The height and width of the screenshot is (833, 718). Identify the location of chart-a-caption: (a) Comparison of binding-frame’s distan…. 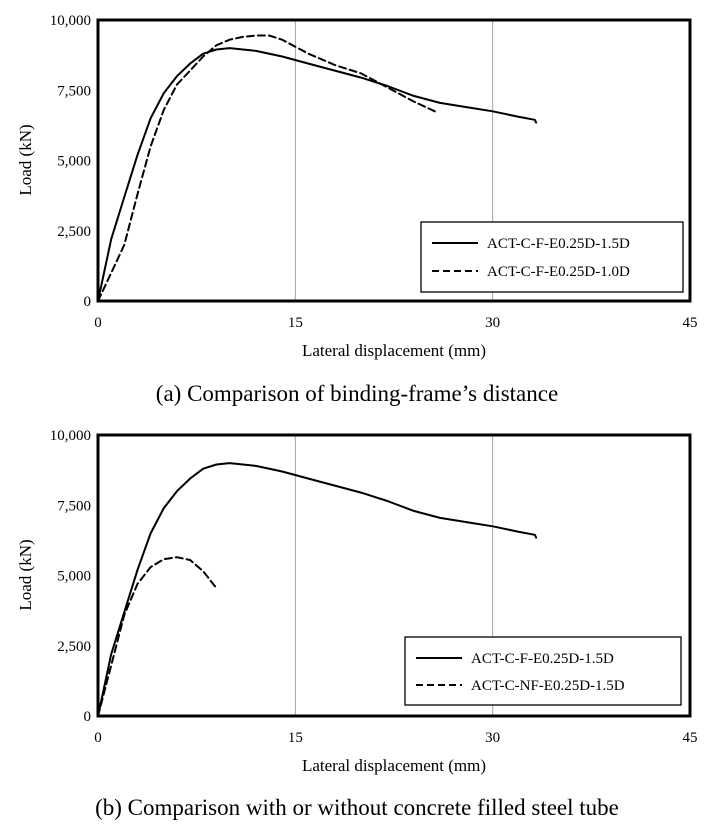
(357, 393).